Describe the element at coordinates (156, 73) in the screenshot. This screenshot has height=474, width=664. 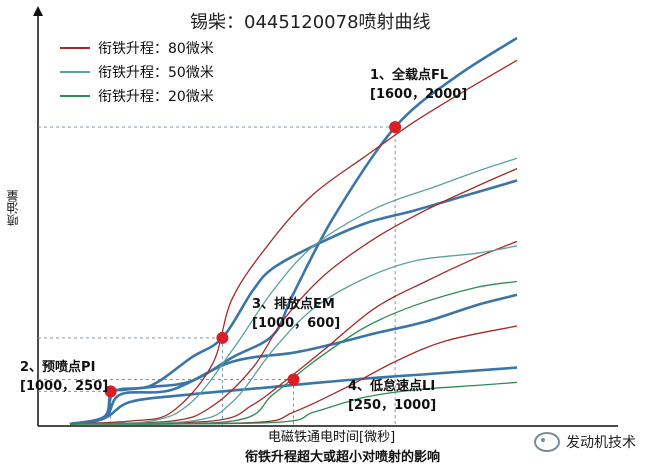
I see `legend-label: 衔铁升程：50微米` at that location.